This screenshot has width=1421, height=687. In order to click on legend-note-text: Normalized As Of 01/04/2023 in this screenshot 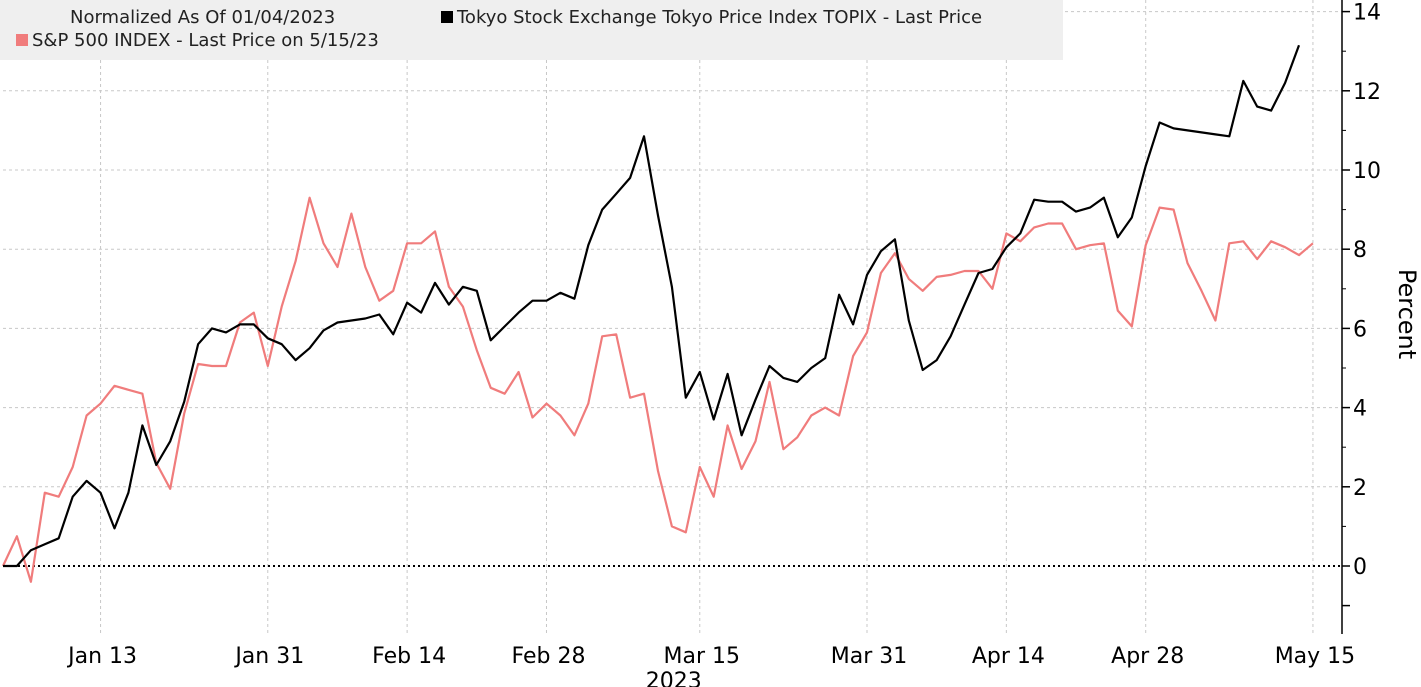, I will do `click(203, 17)`.